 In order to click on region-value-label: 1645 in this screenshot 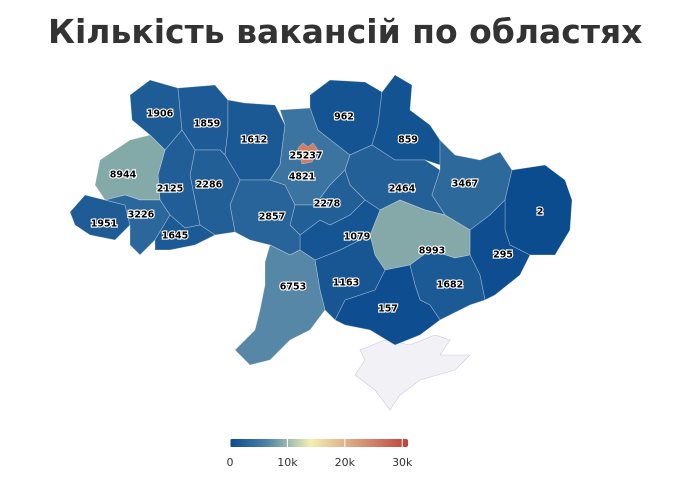, I will do `click(175, 236)`.